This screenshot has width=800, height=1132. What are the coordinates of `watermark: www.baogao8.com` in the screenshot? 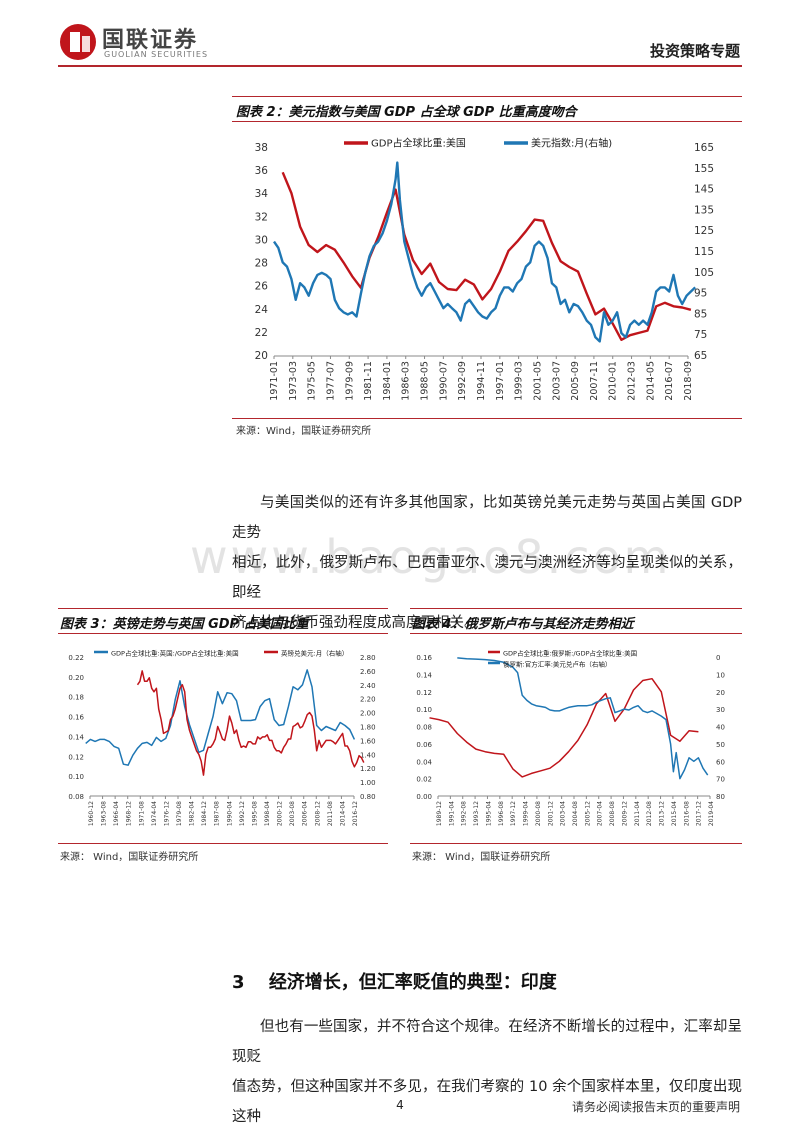 It's located at (431, 557).